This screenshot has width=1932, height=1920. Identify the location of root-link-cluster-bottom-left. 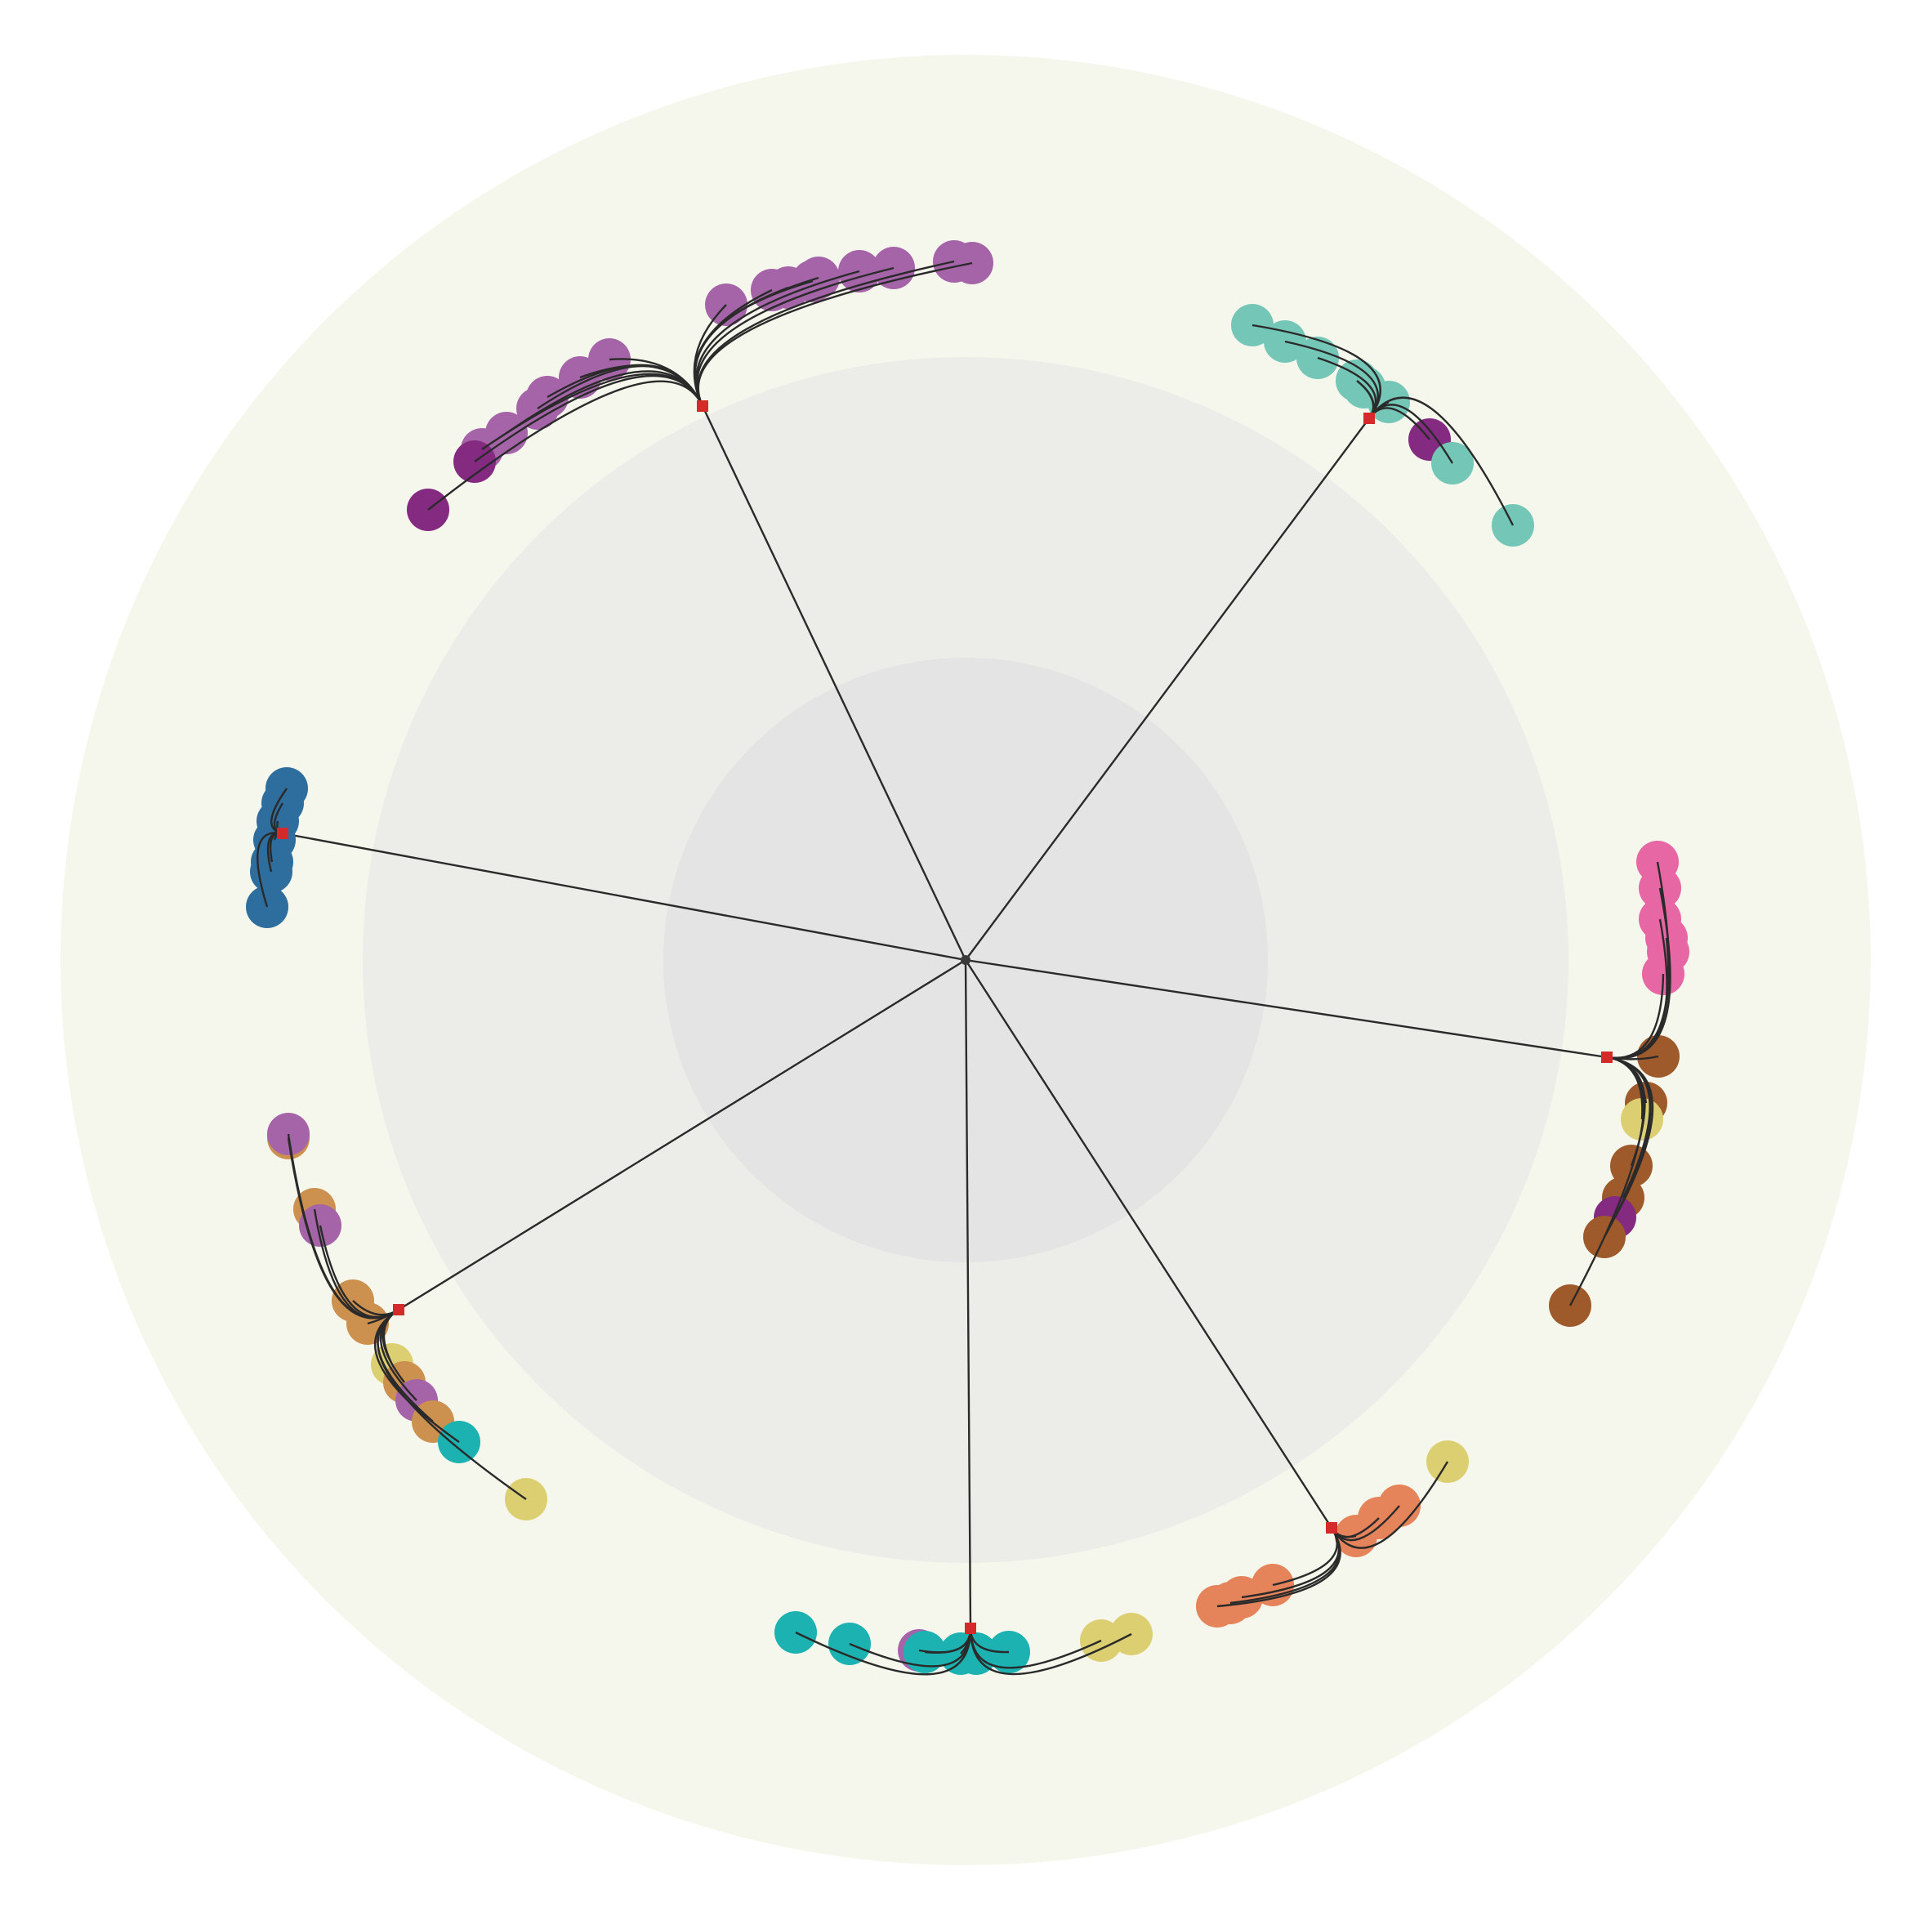
(682, 1134).